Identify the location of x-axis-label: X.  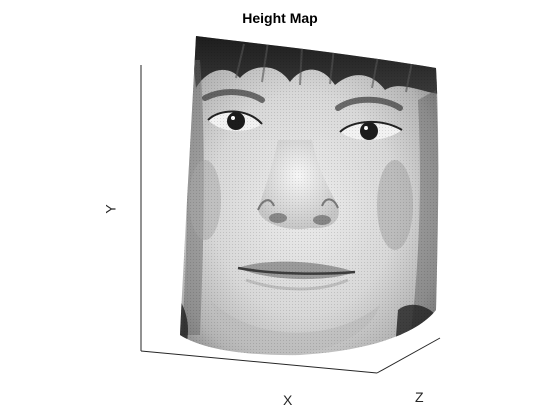
(288, 400).